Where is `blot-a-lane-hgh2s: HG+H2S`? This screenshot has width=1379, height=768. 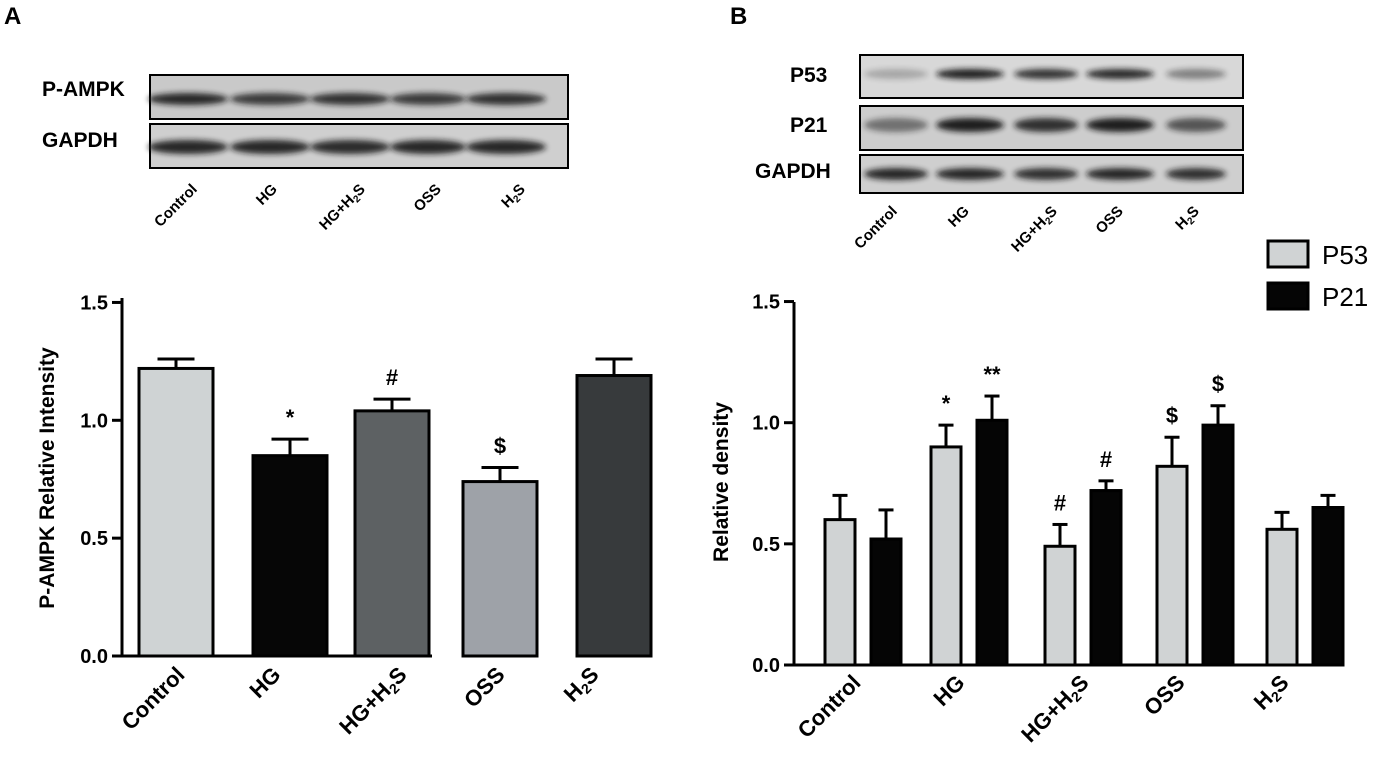
blot-a-lane-hgh2s: HG+H2S is located at coordinates (343, 208).